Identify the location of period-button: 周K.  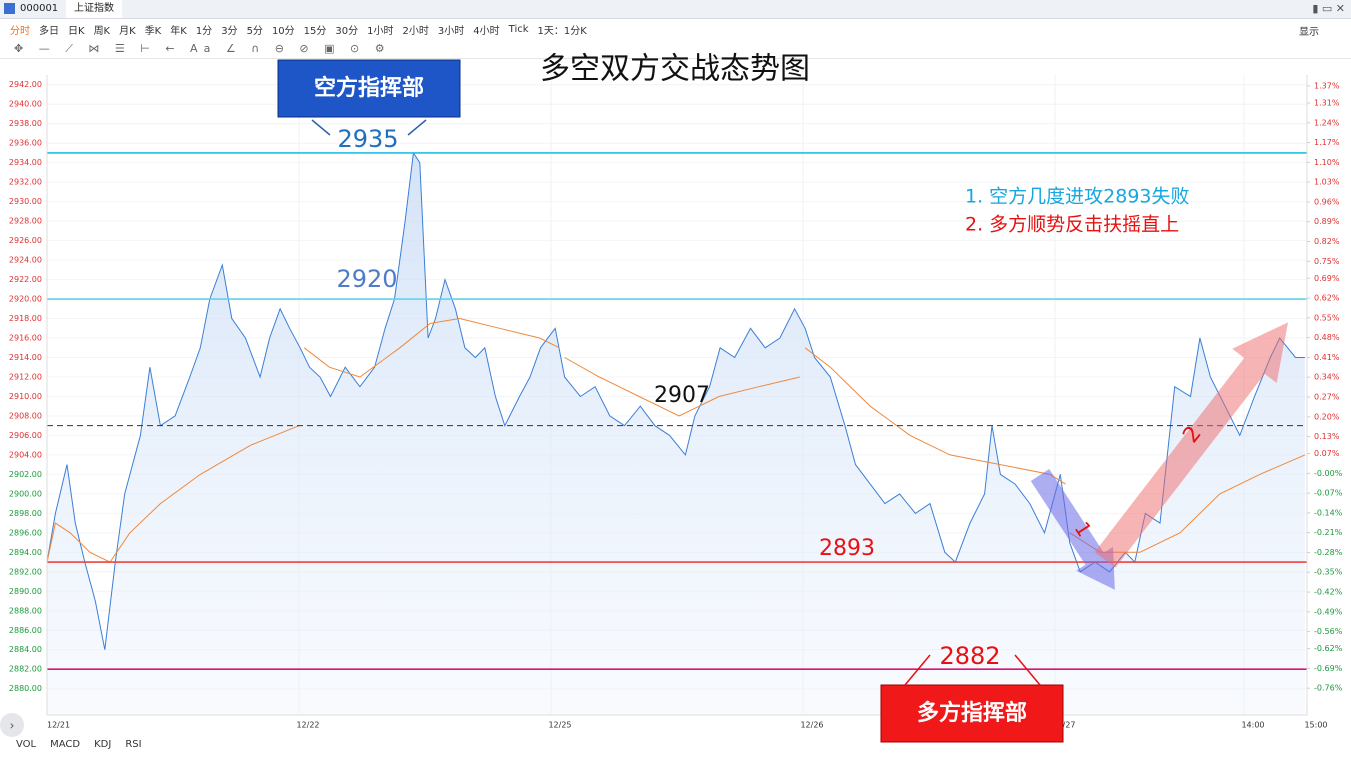
(102, 31).